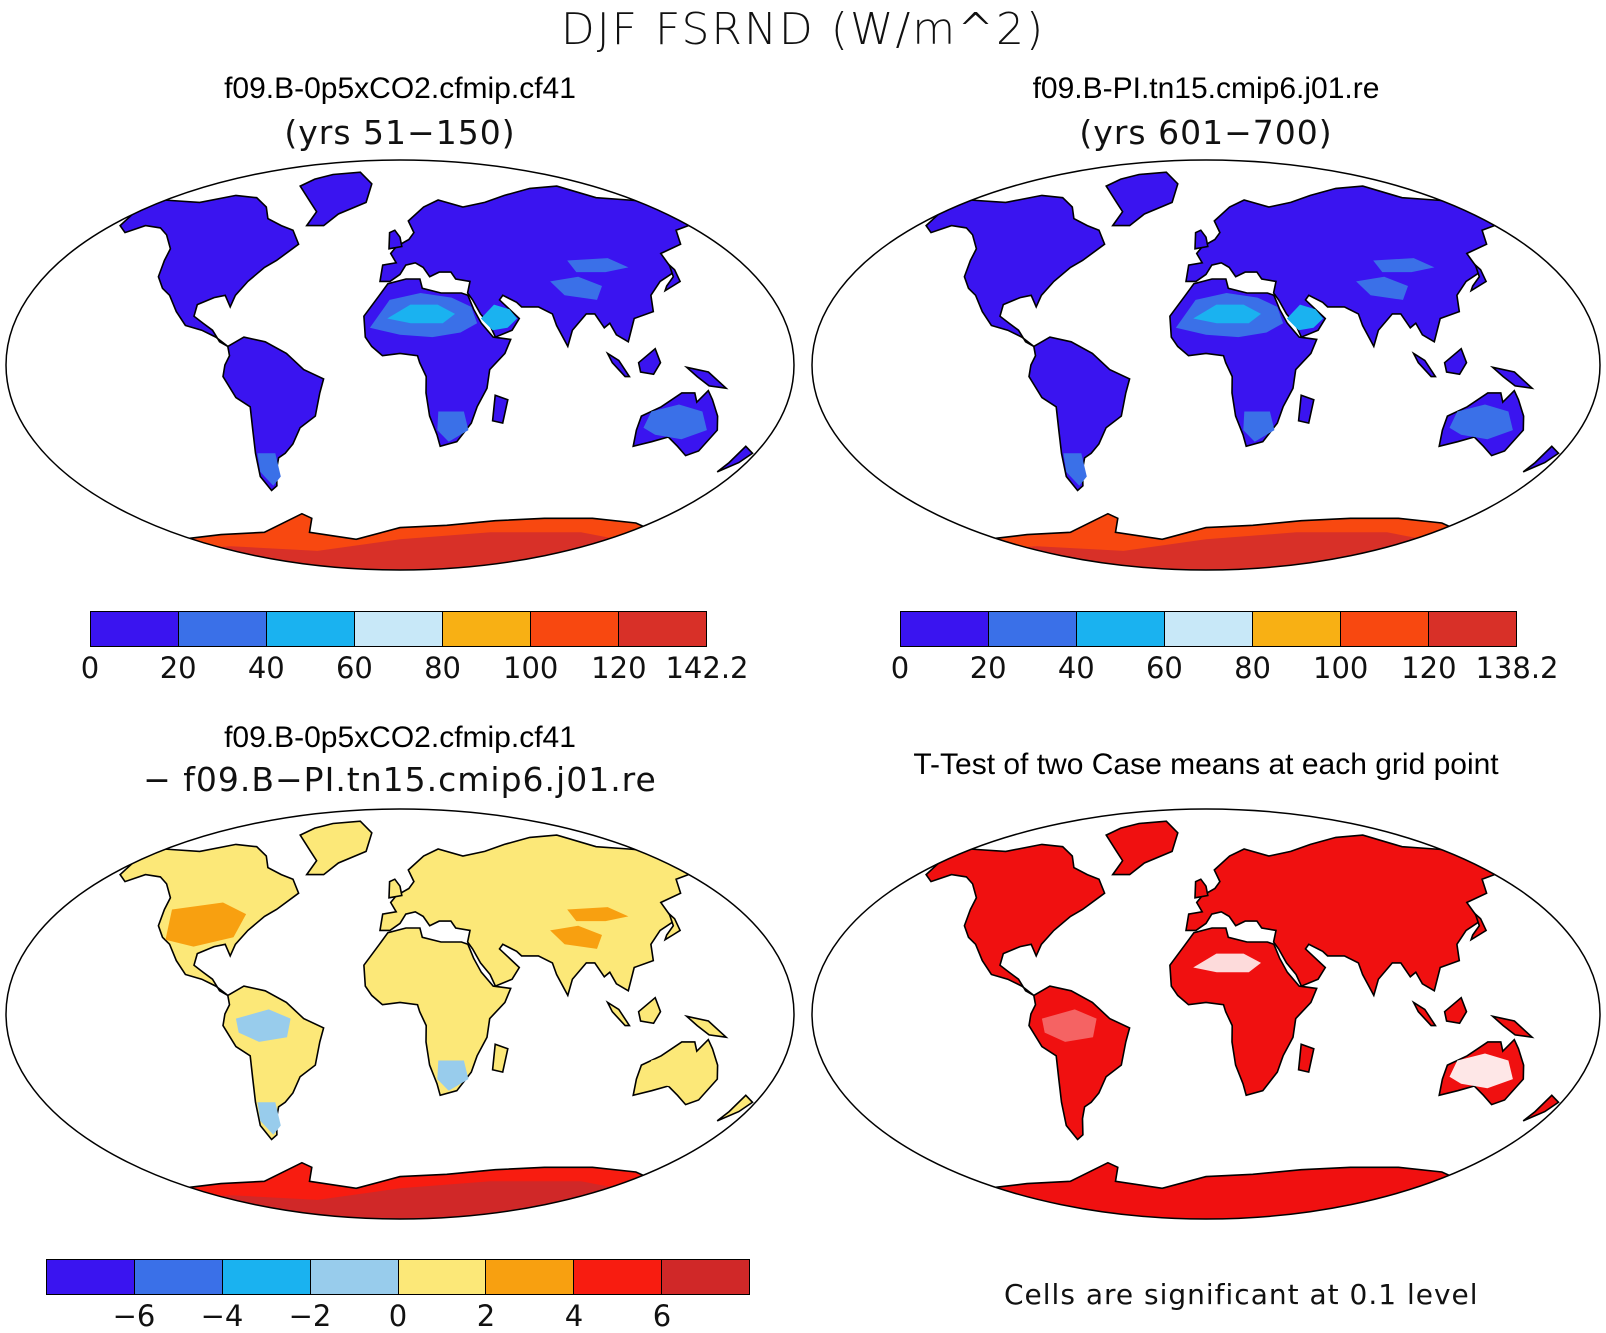 The image size is (1606, 1333). I want to click on colorbar-tick-label: −4, so click(222, 1316).